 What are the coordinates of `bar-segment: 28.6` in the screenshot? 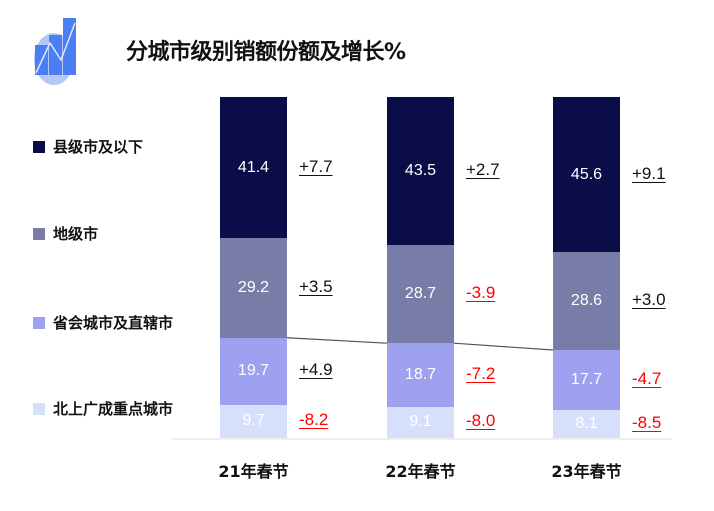 It's located at (586, 301).